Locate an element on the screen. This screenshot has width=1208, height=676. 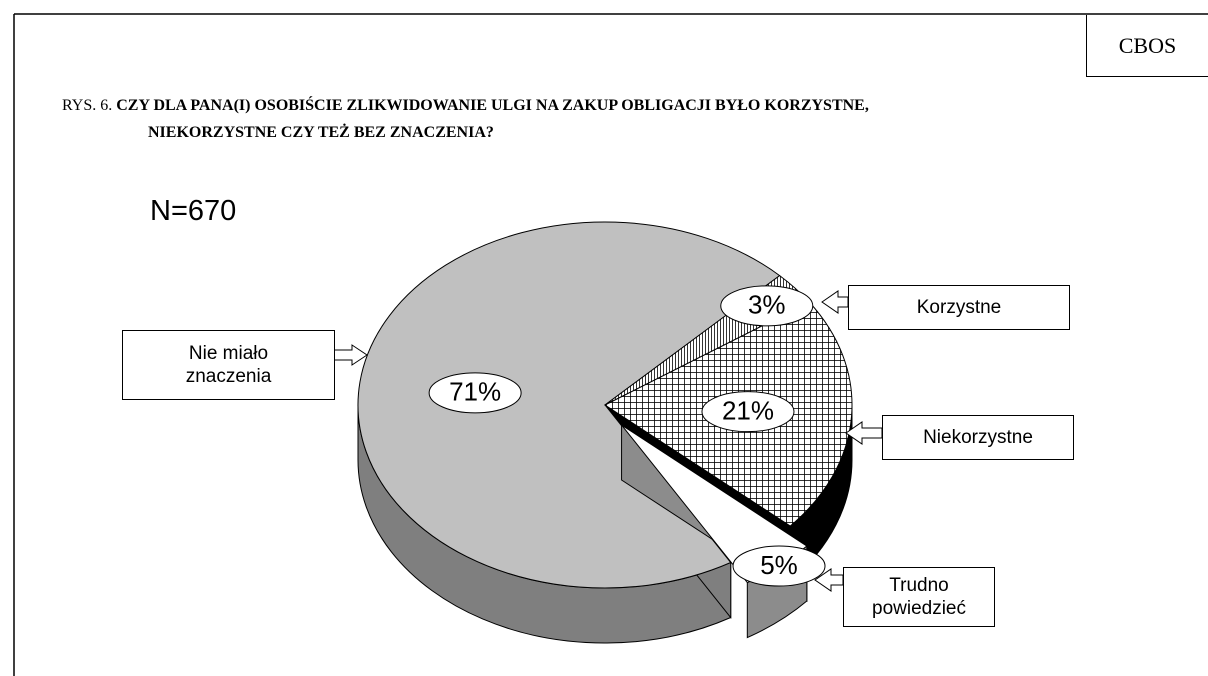
value-label: 3% is located at coordinates (767, 305).